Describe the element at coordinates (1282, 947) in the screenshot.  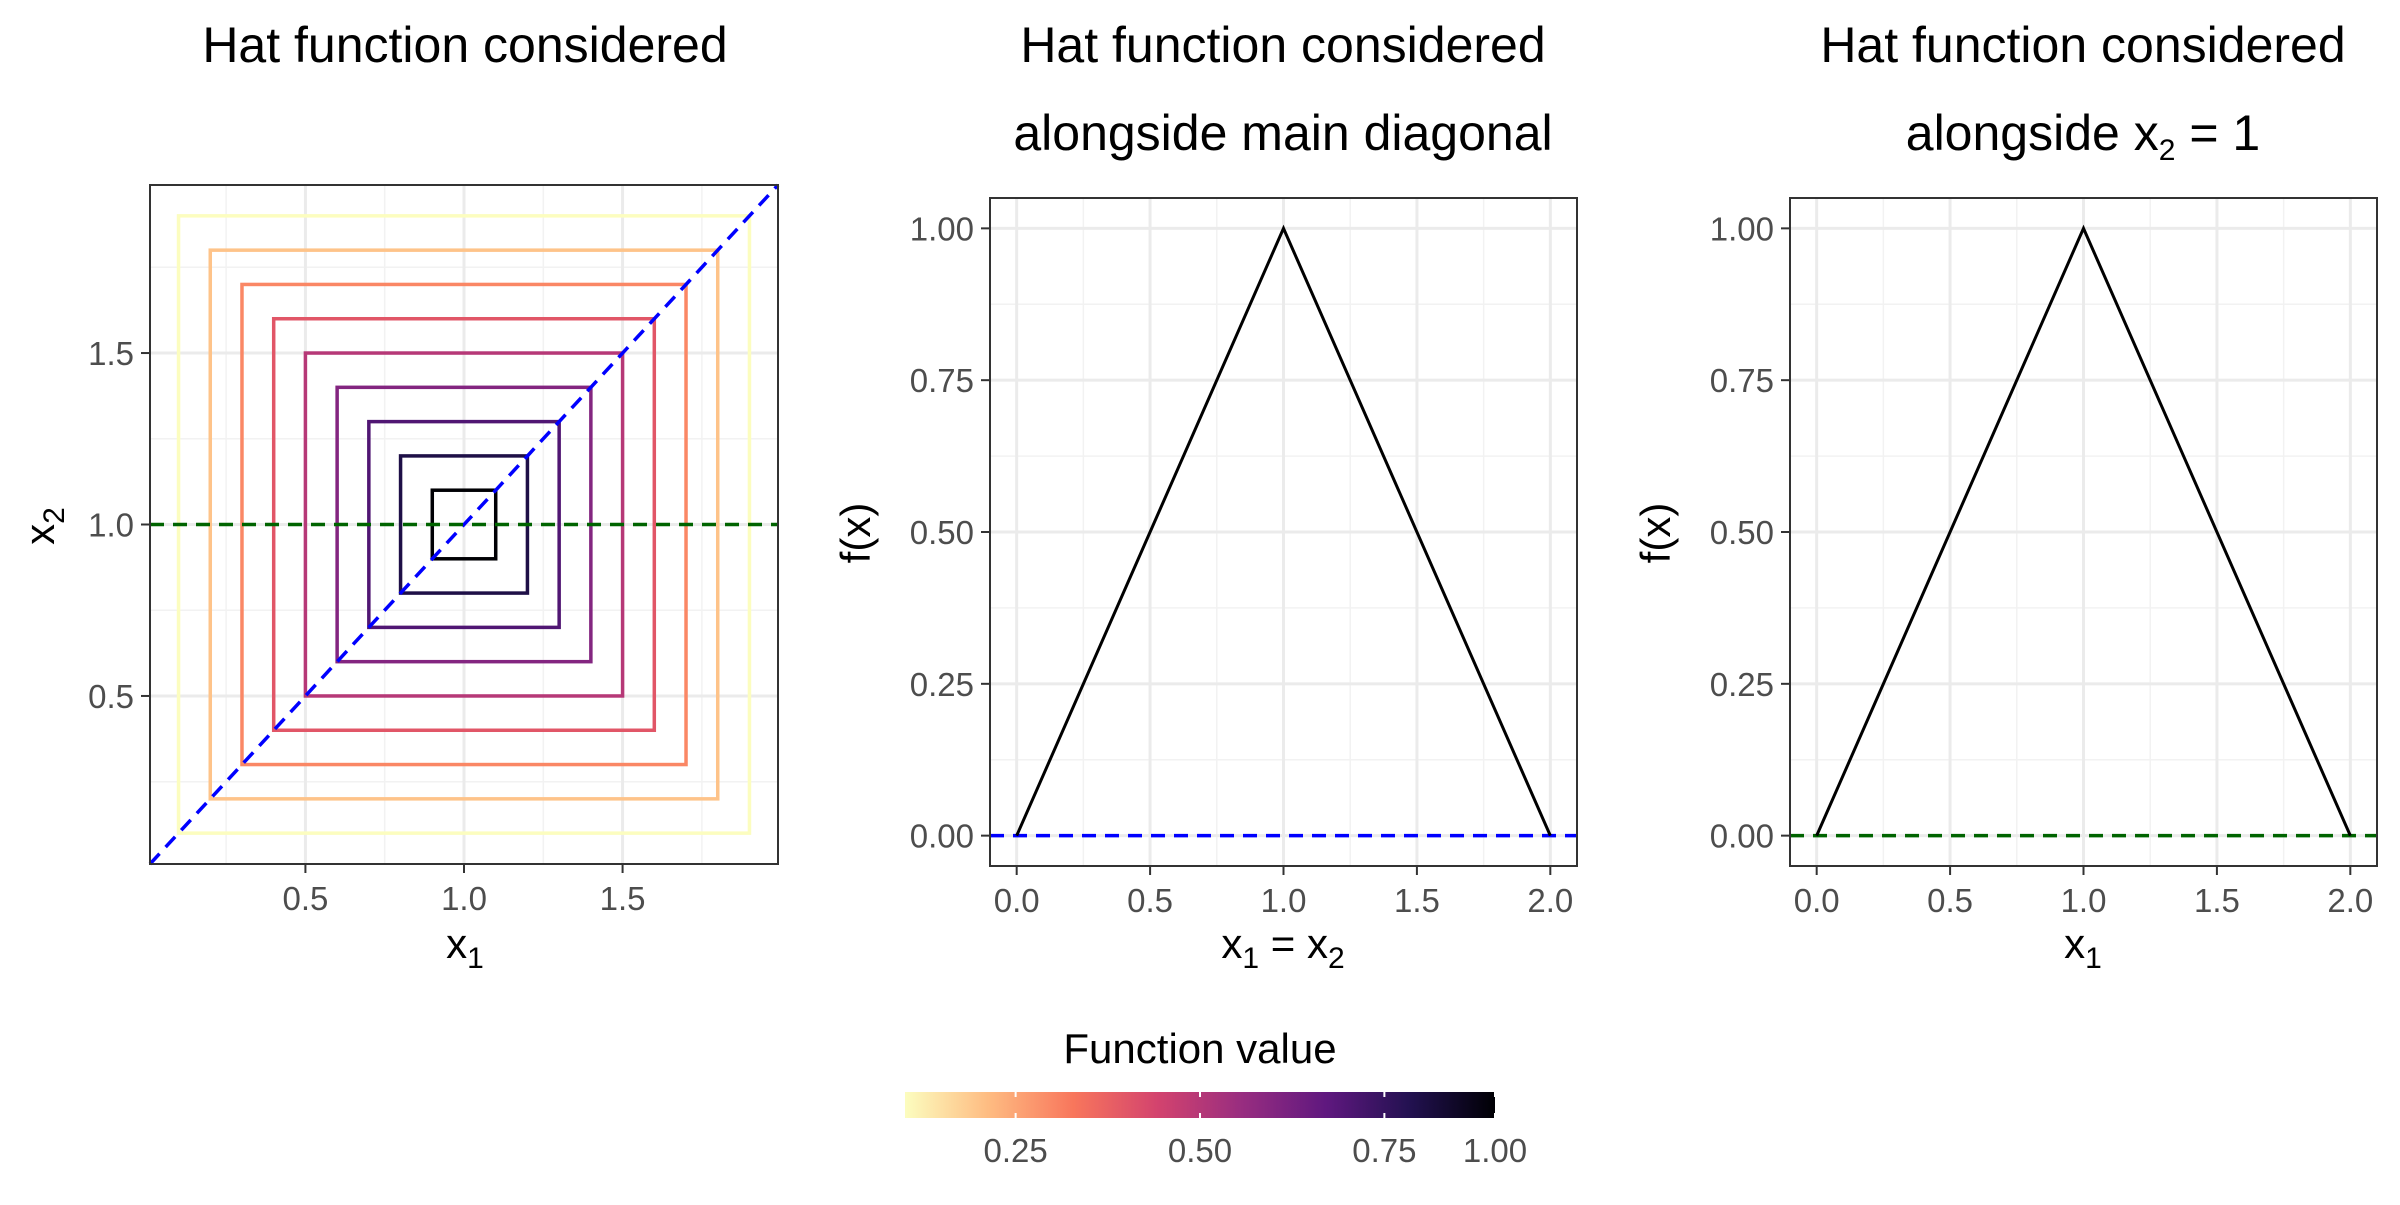
I see `panel2-x-axis-label: x1 = x2` at that location.